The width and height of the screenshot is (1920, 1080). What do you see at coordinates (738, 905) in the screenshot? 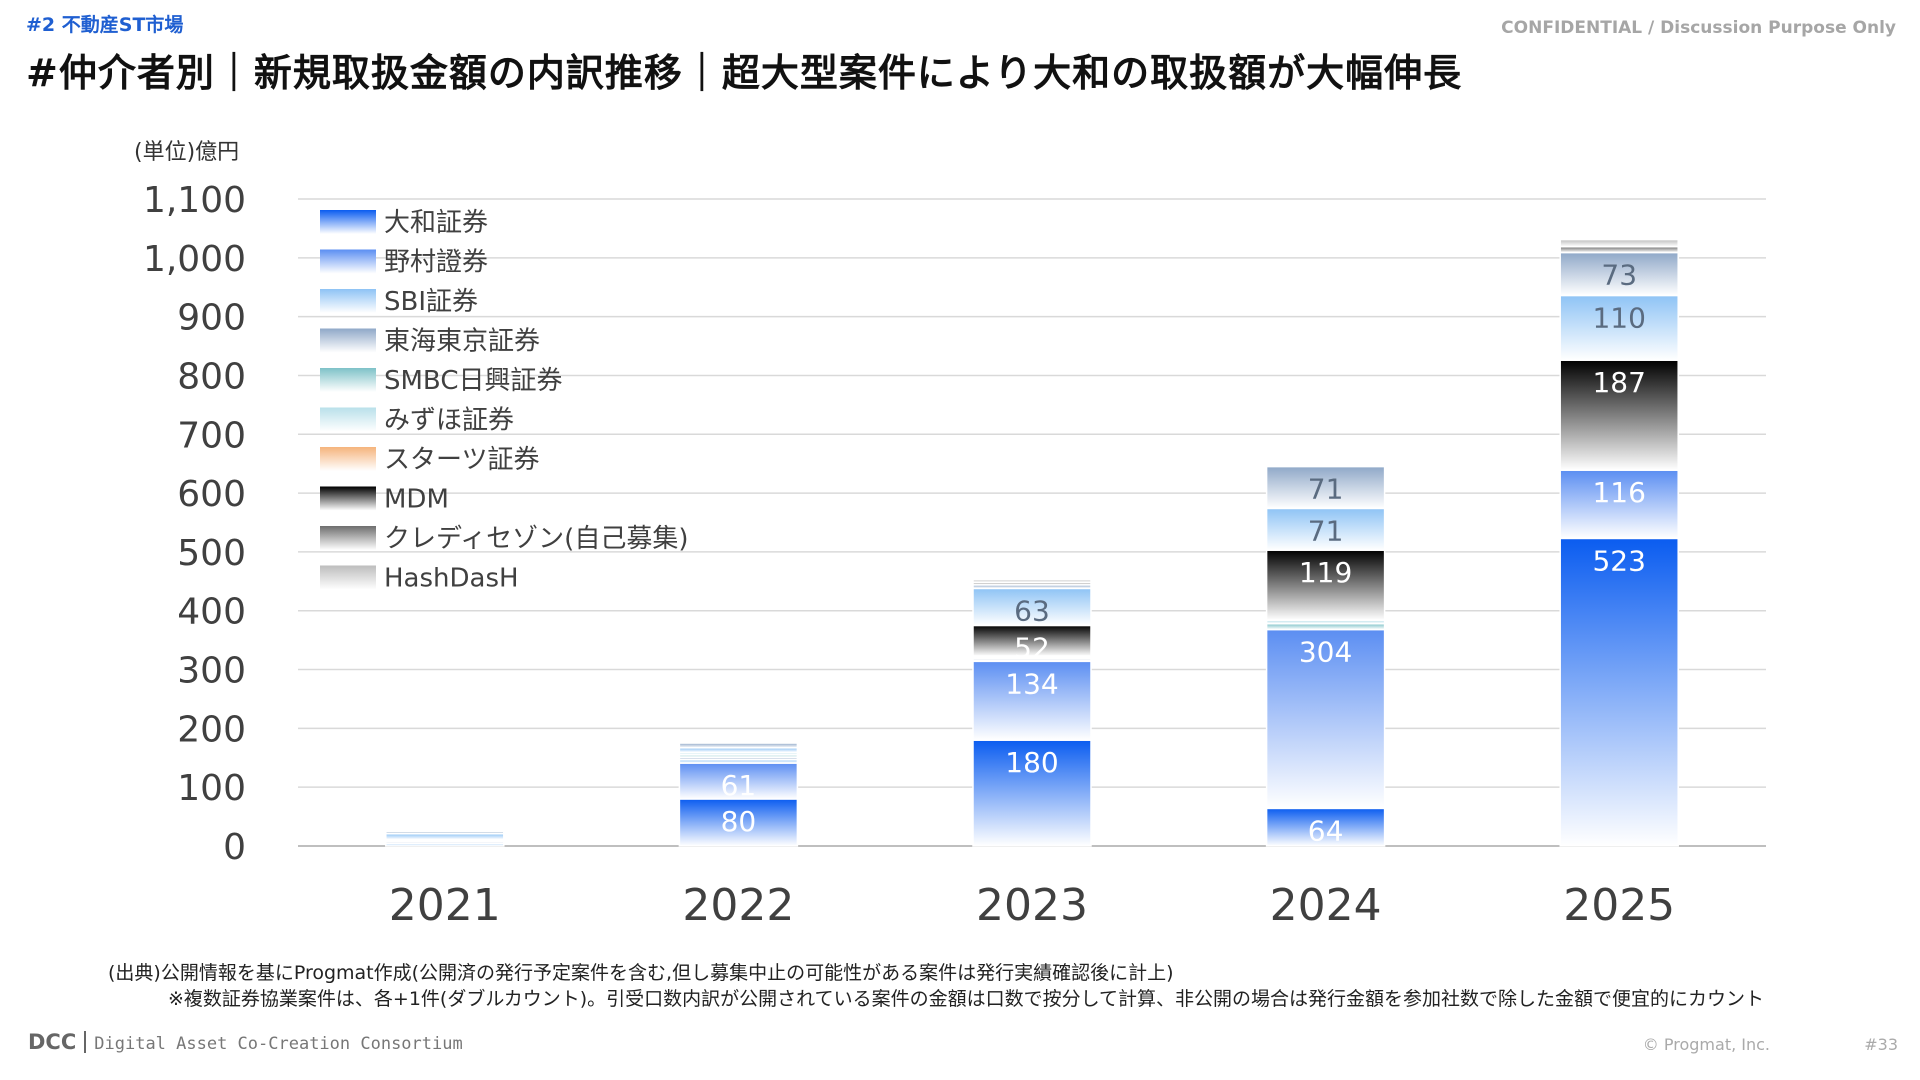
I see `x-tick-label: 2022` at bounding box center [738, 905].